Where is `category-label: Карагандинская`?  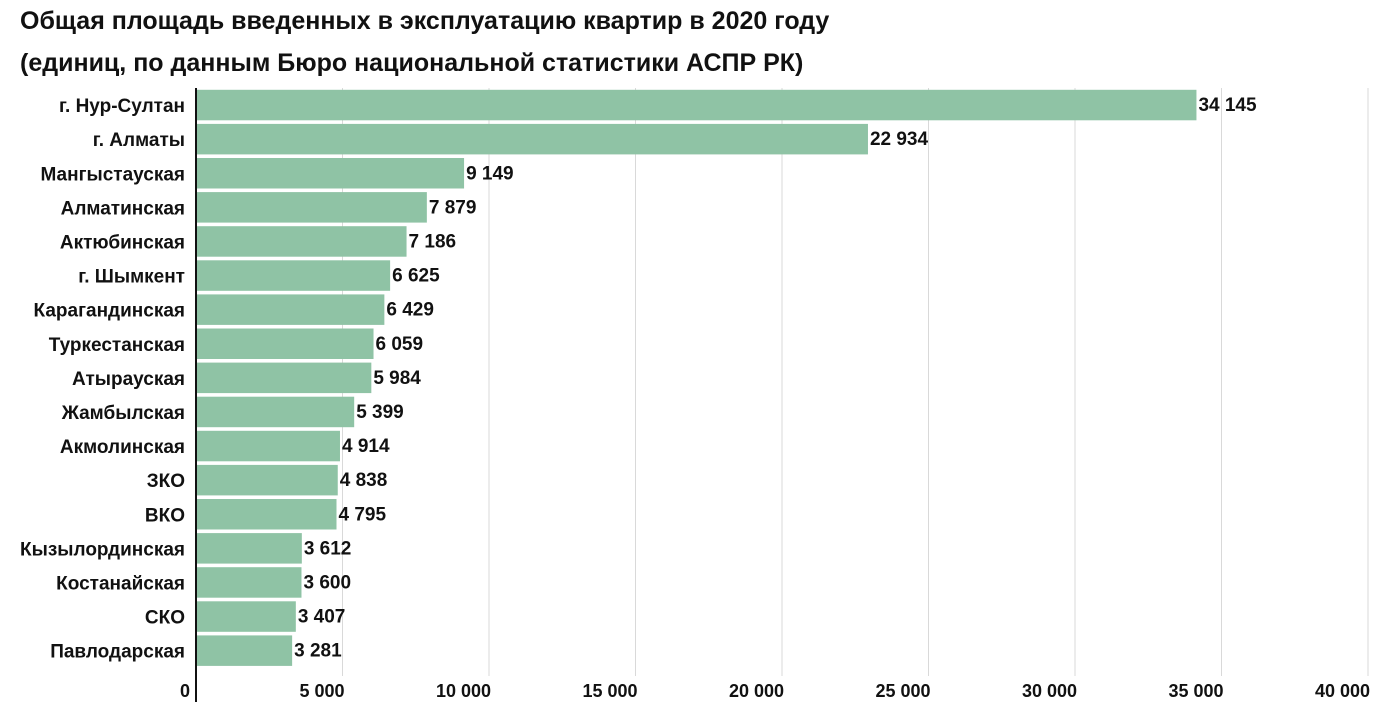 category-label: Карагандинская is located at coordinates (109, 311).